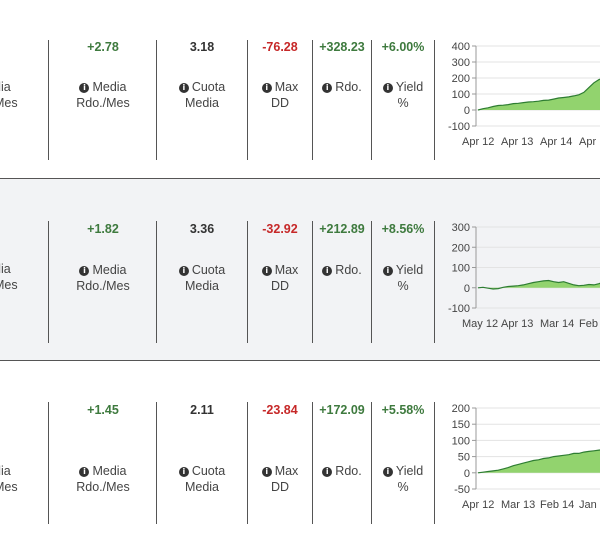 The image size is (600, 540). I want to click on stat-value: +1.45, so click(103, 410).